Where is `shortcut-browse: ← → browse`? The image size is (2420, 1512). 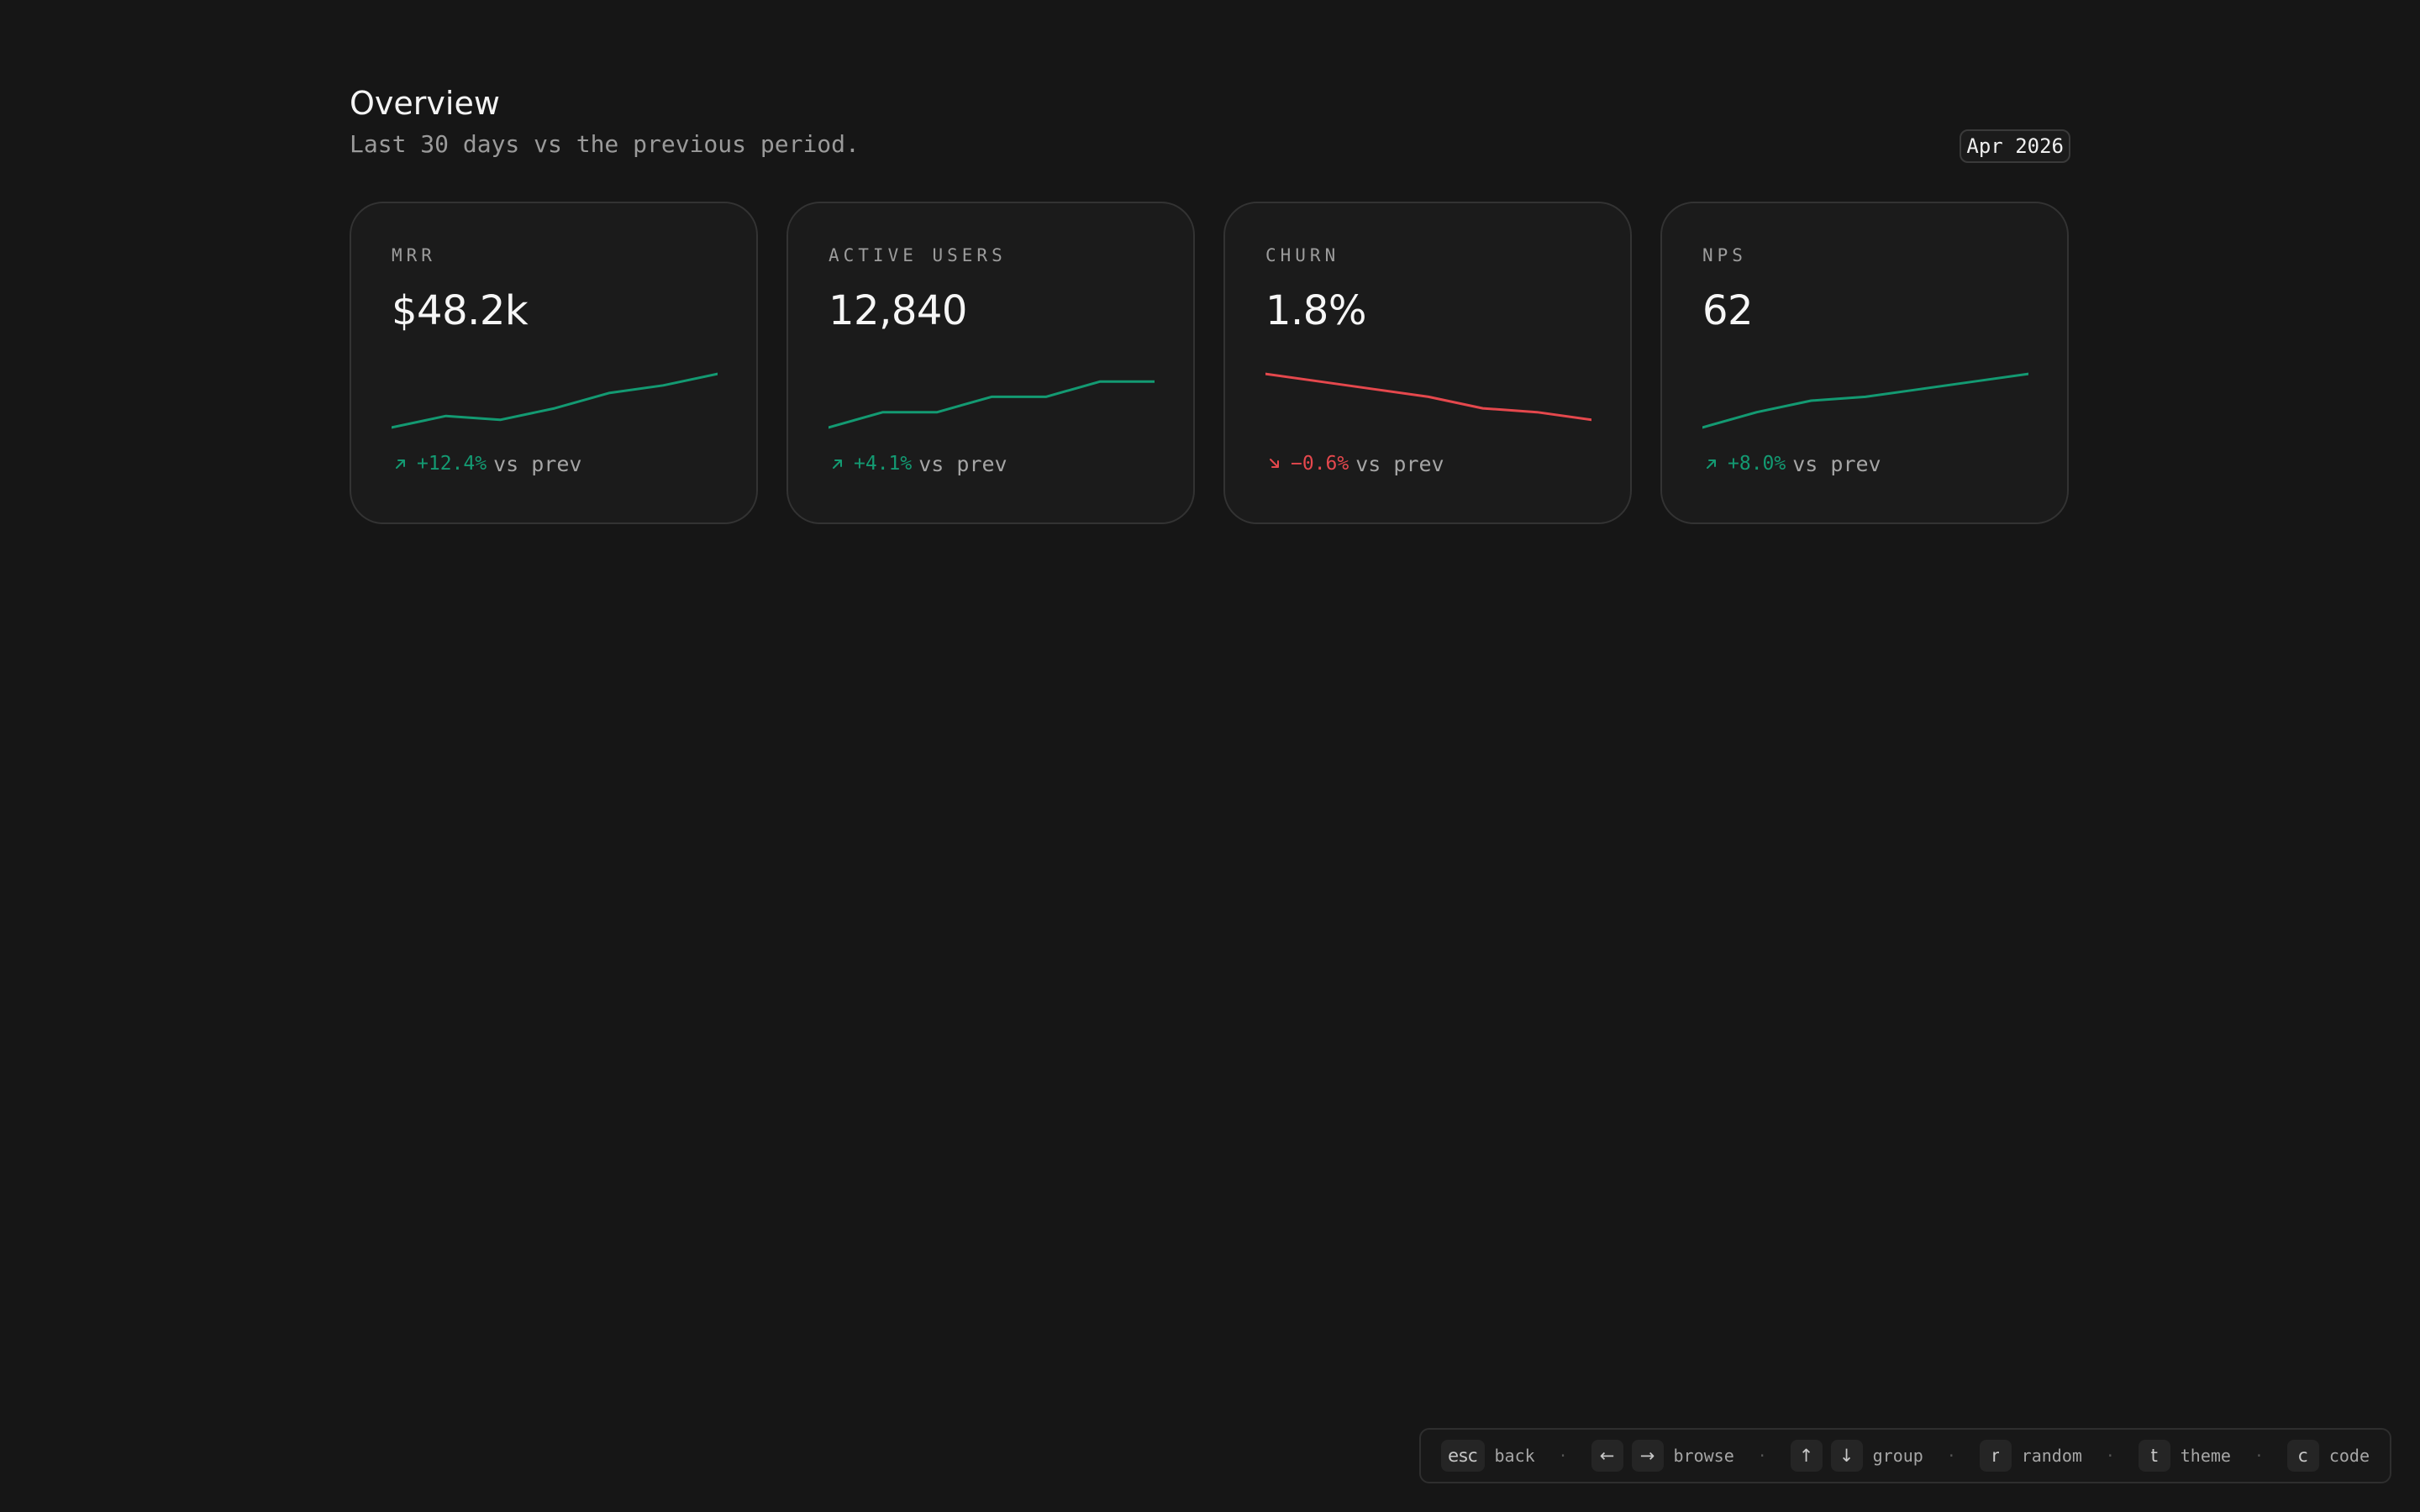 shortcut-browse: ← → browse is located at coordinates (1662, 1456).